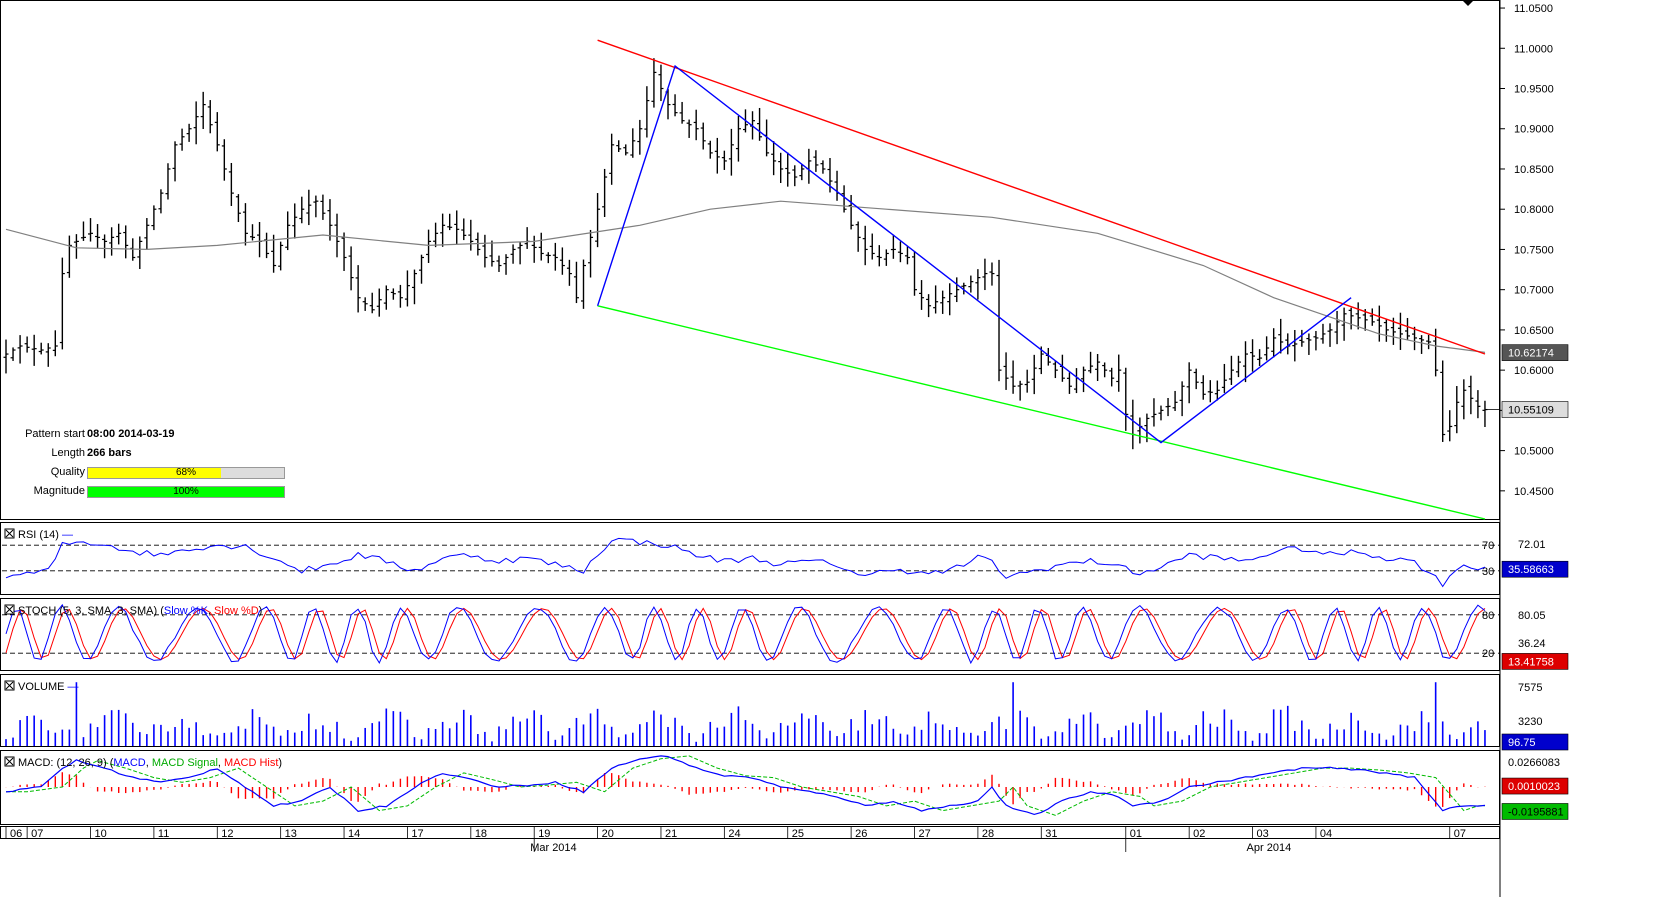 The width and height of the screenshot is (1655, 897). What do you see at coordinates (185, 472) in the screenshot?
I see `quality-value: 68%` at bounding box center [185, 472].